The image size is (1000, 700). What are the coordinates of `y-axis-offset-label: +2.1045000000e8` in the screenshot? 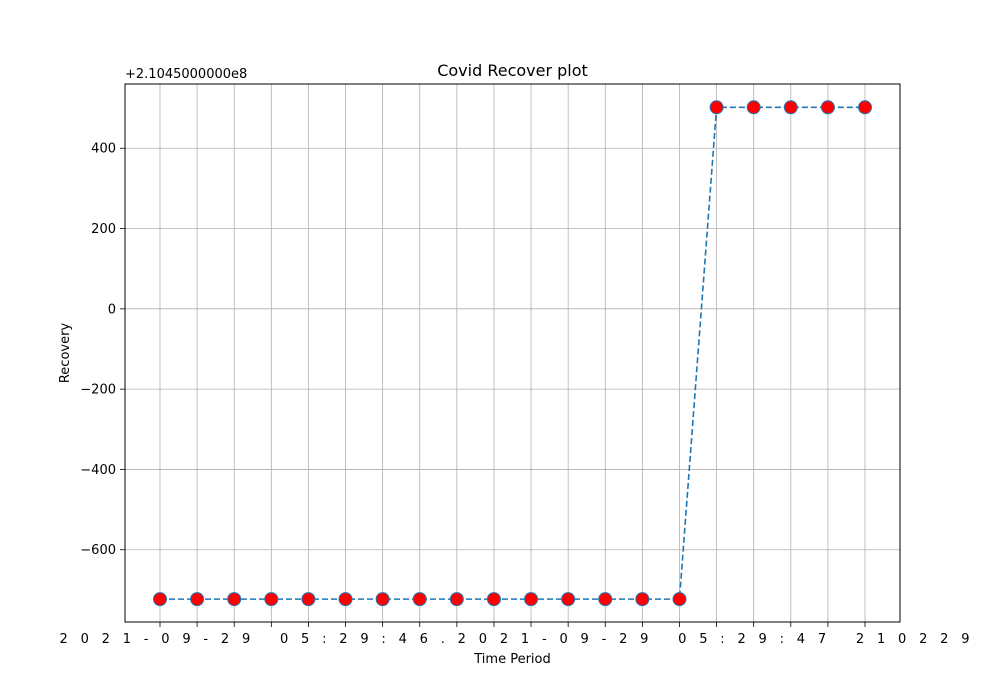 It's located at (186, 74).